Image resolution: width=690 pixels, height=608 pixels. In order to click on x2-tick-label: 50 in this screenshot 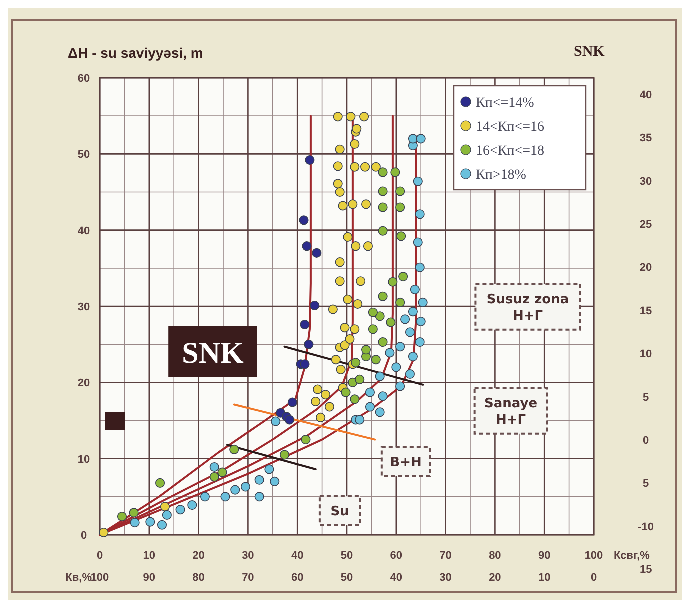, I will do `click(347, 578)`.